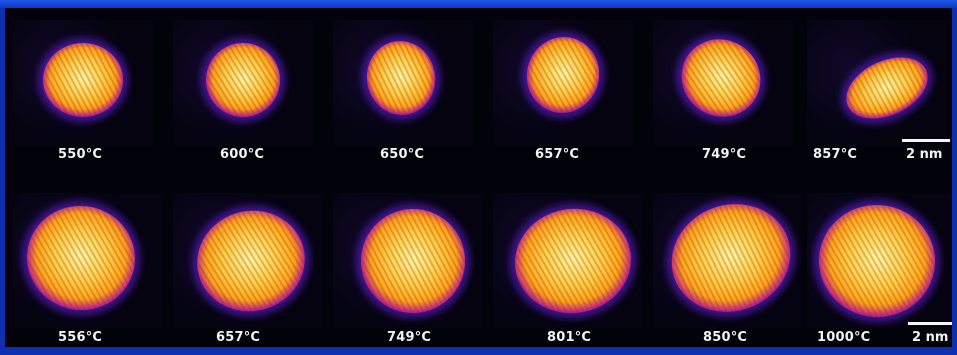  I want to click on temperature-label: 650°C, so click(402, 154).